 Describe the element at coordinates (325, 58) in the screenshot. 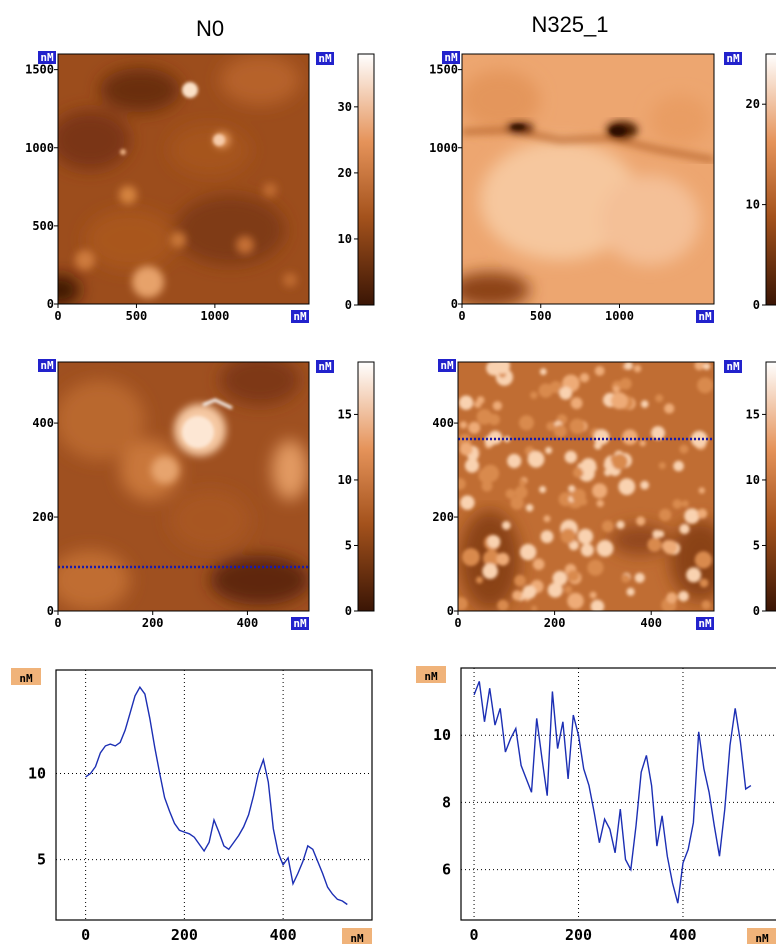

I see `n0-large-colorbar-unit: nM` at that location.